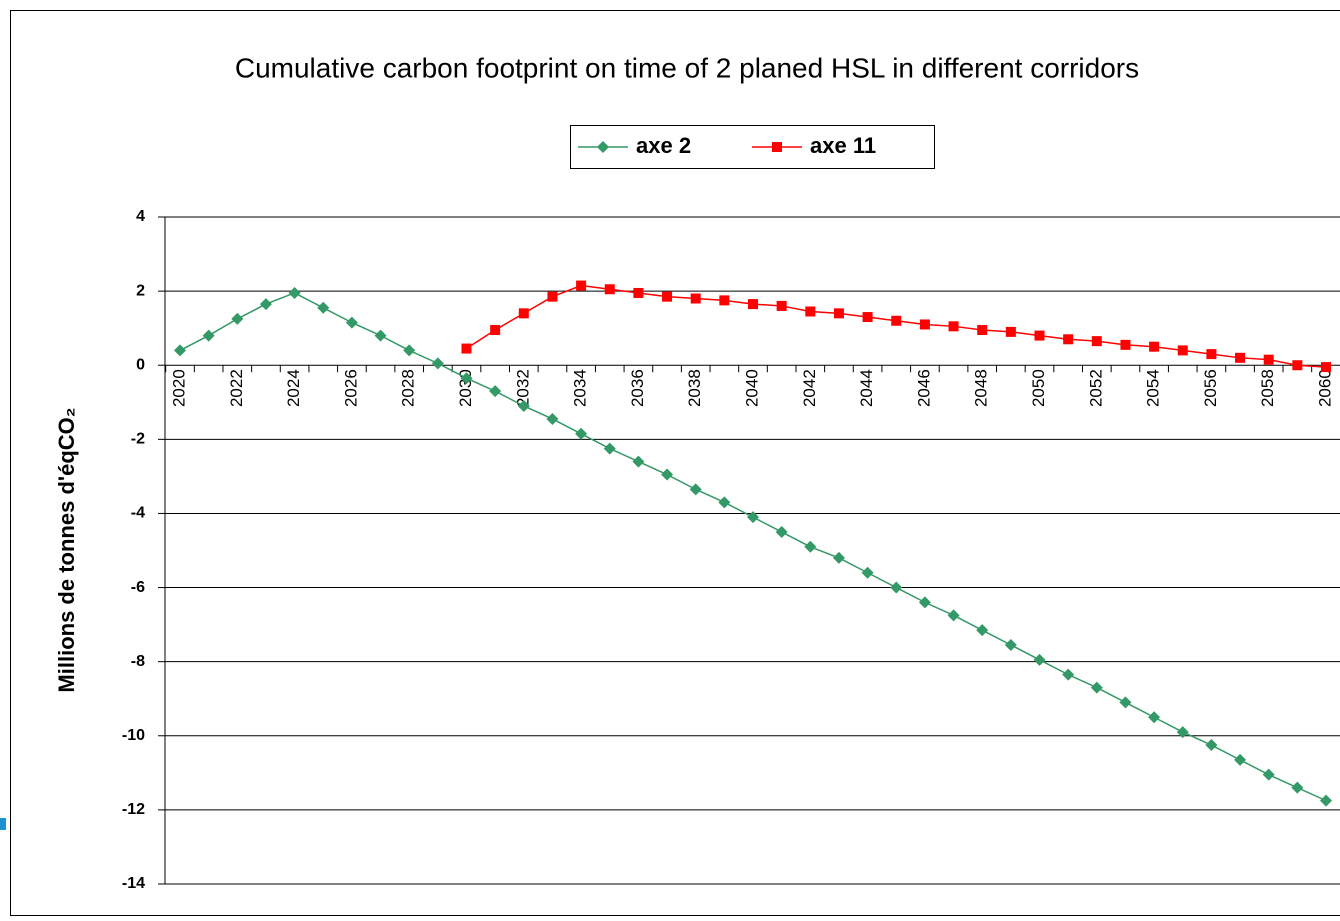  What do you see at coordinates (66, 549) in the screenshot?
I see `y-axis-label: Millions de tonnes d'éqCO₂` at bounding box center [66, 549].